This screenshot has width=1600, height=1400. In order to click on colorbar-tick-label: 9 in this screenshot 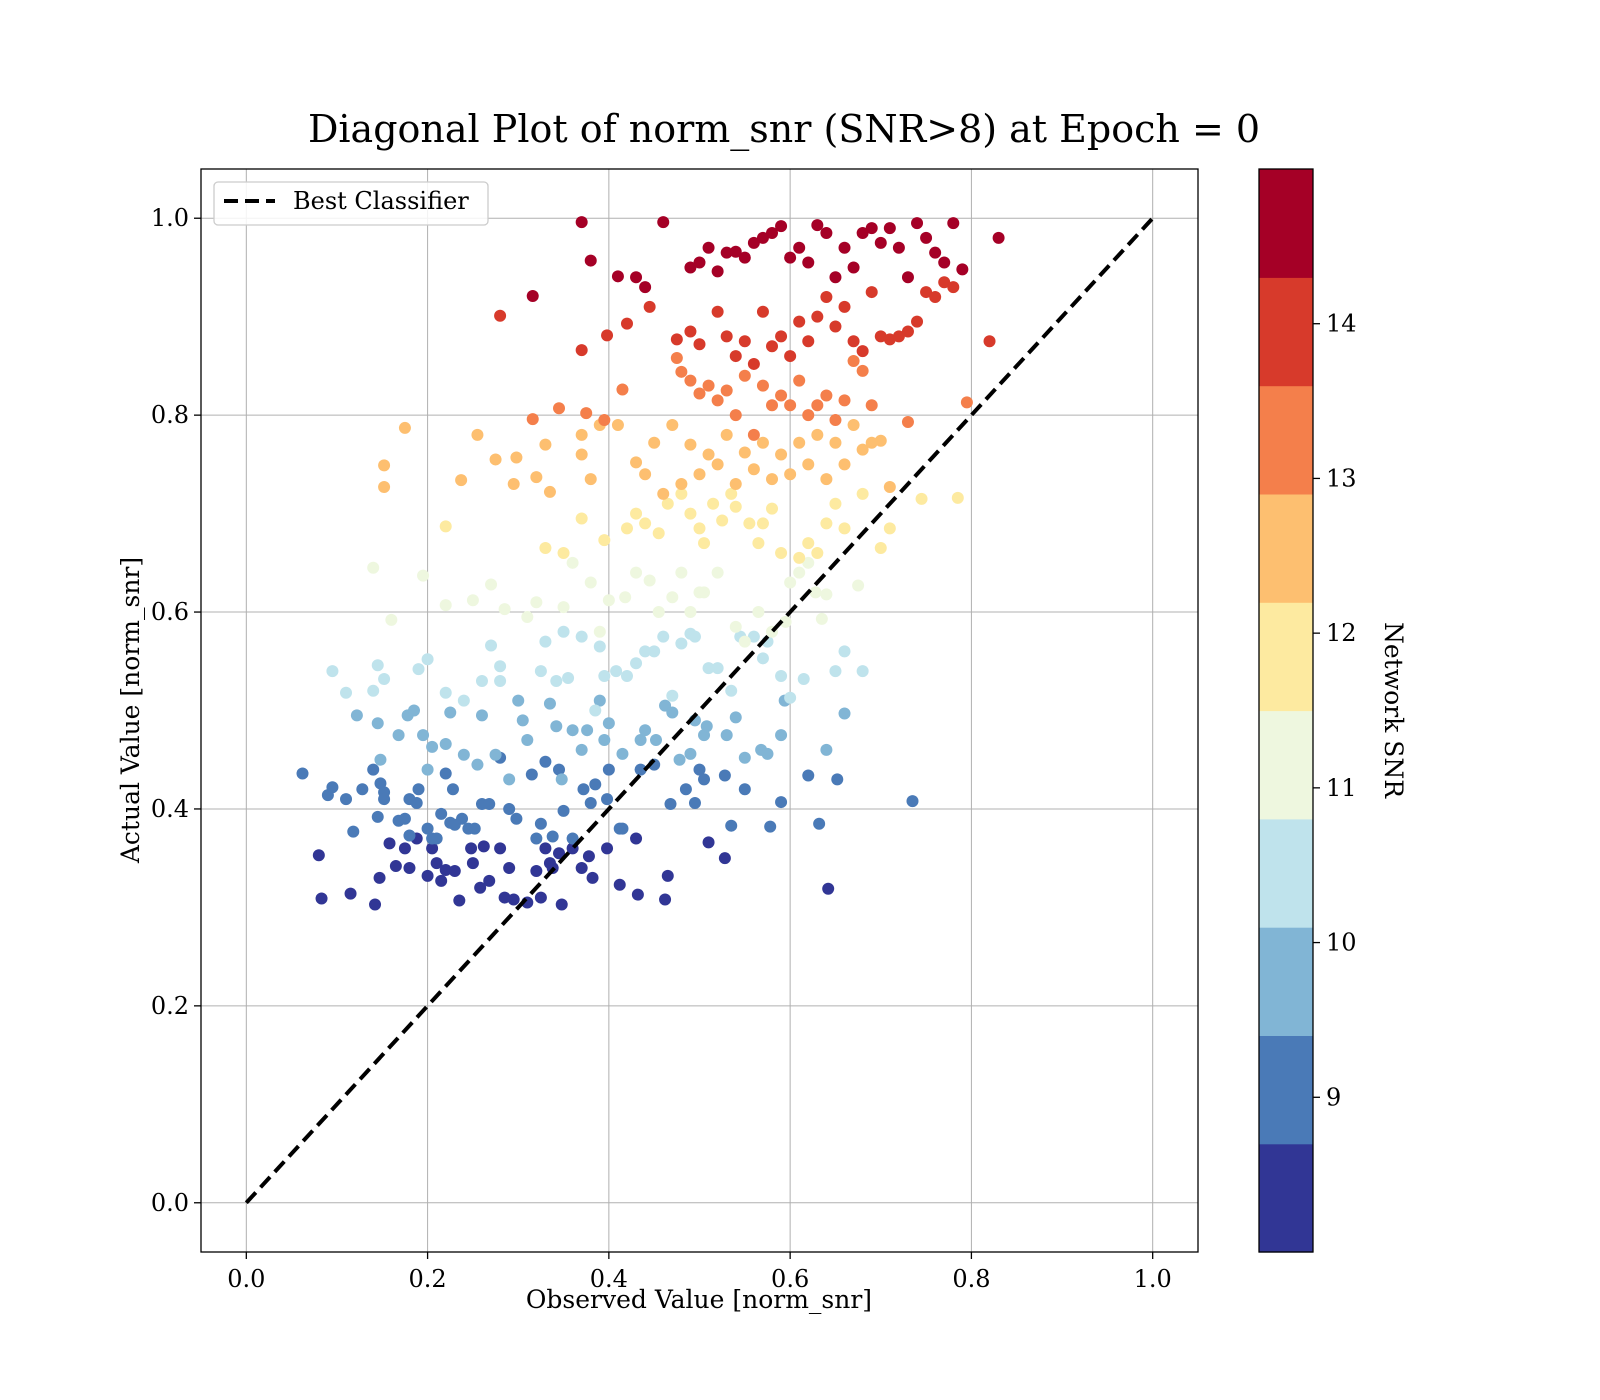, I will do `click(1333, 1097)`.